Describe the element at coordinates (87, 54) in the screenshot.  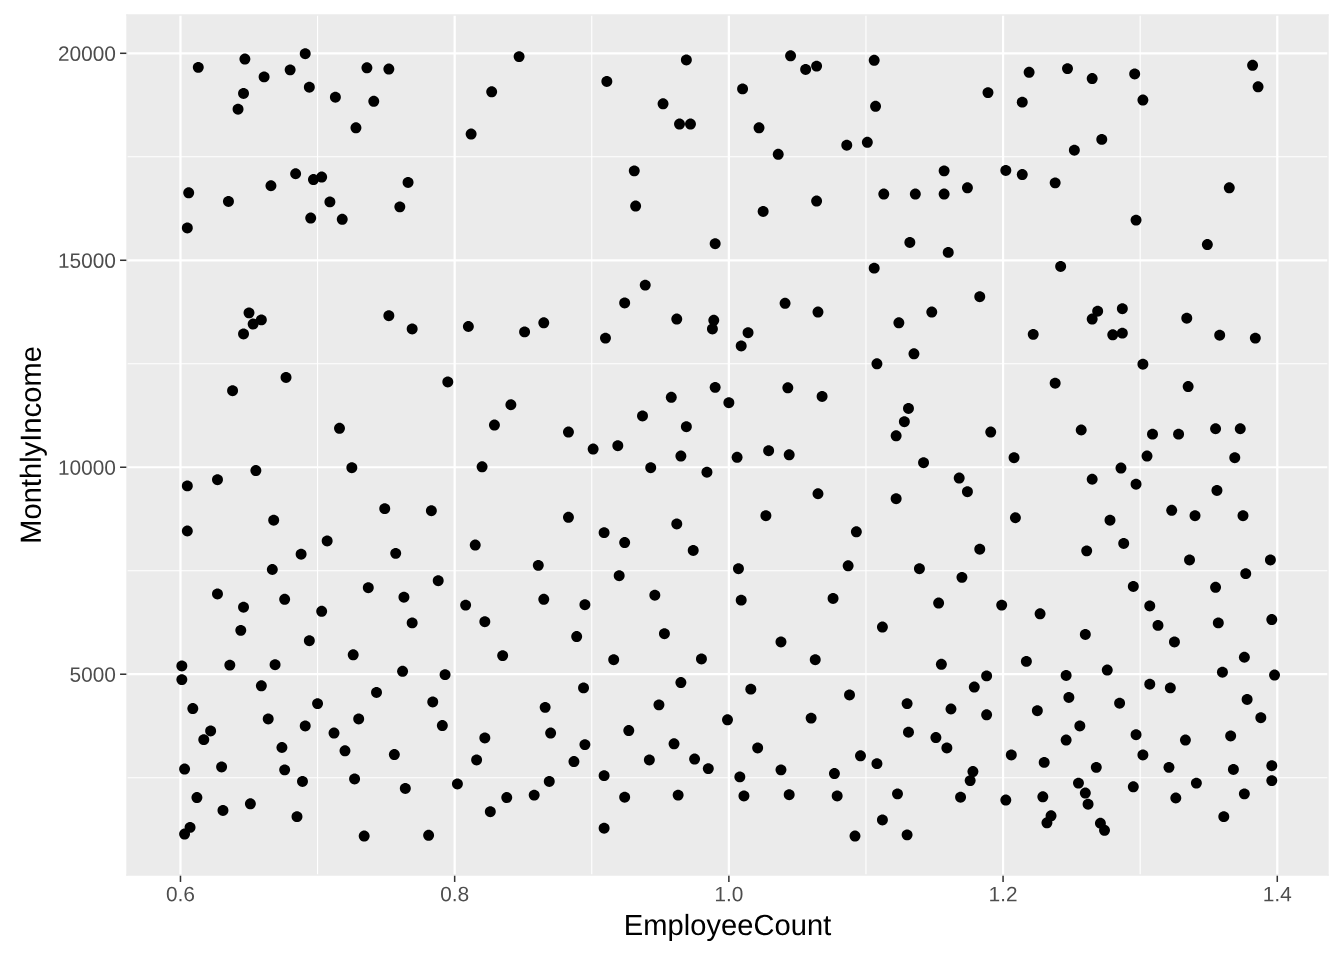
I see `y-tick-label: 20000` at that location.